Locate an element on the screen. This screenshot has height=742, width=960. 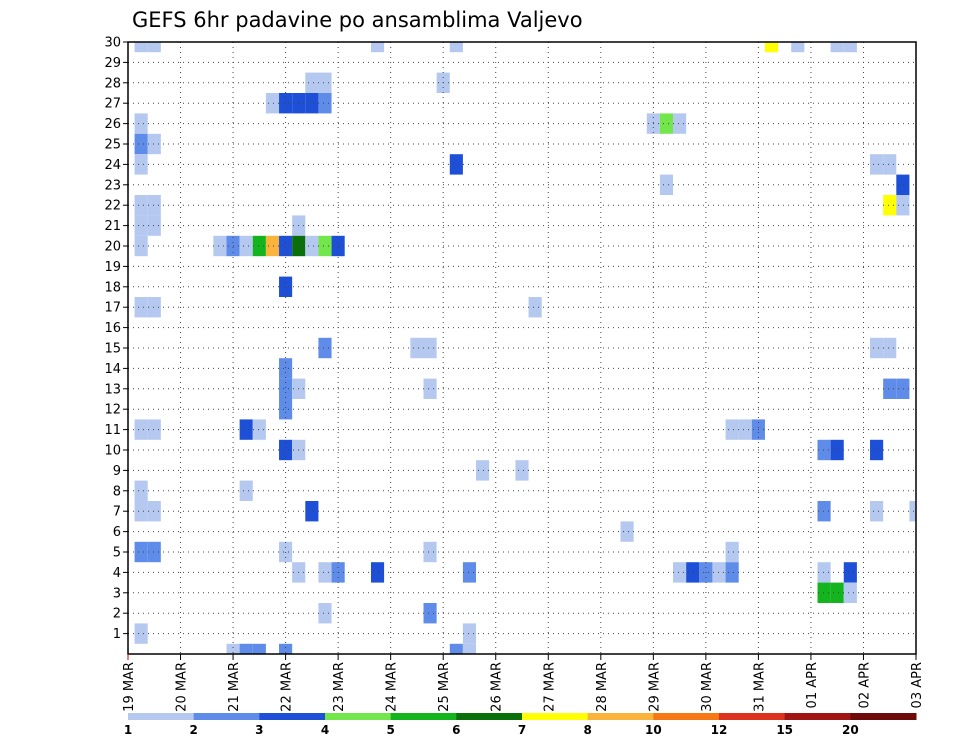
y-tick-label: 29 is located at coordinates (112, 63).